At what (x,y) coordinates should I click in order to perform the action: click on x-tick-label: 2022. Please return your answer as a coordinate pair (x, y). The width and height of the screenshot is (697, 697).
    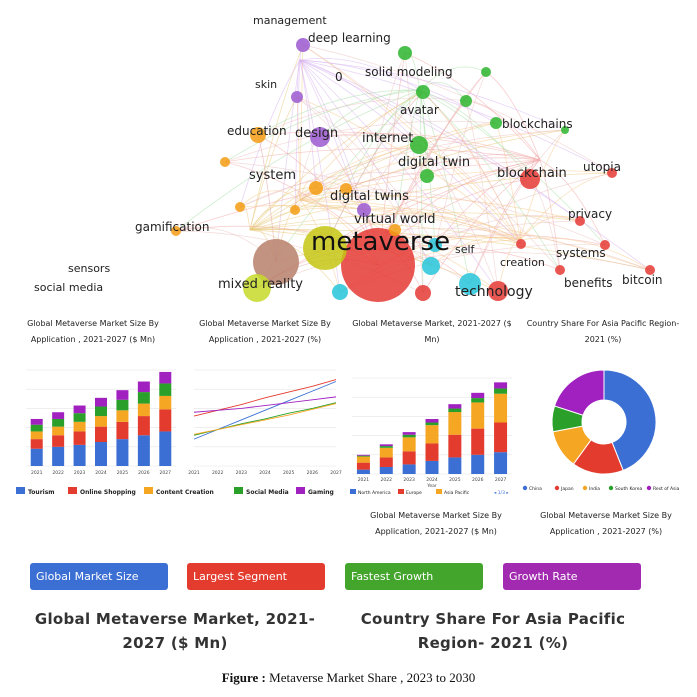
    Looking at the image, I should click on (218, 473).